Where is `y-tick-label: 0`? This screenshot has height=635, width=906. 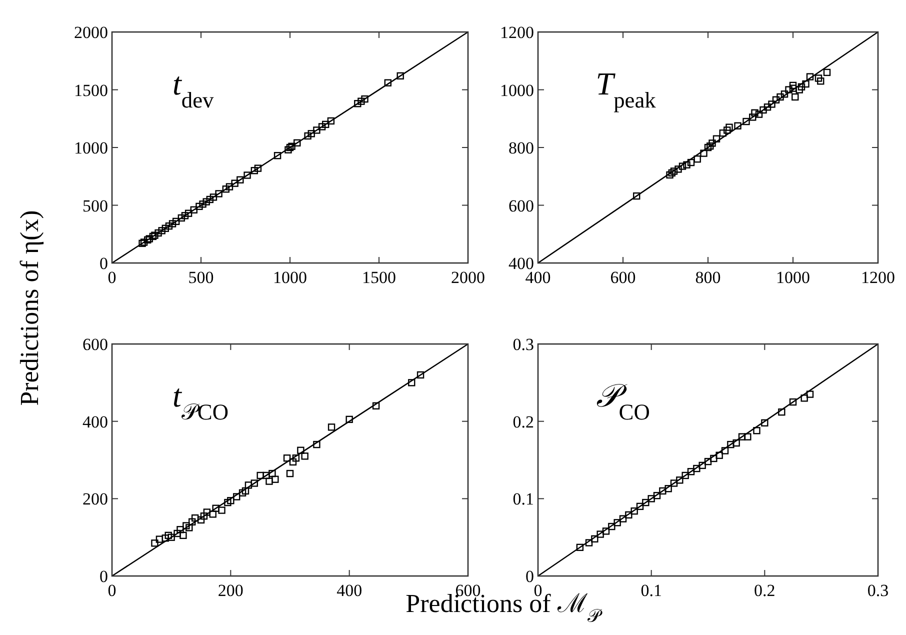
y-tick-label: 0 is located at coordinates (104, 576).